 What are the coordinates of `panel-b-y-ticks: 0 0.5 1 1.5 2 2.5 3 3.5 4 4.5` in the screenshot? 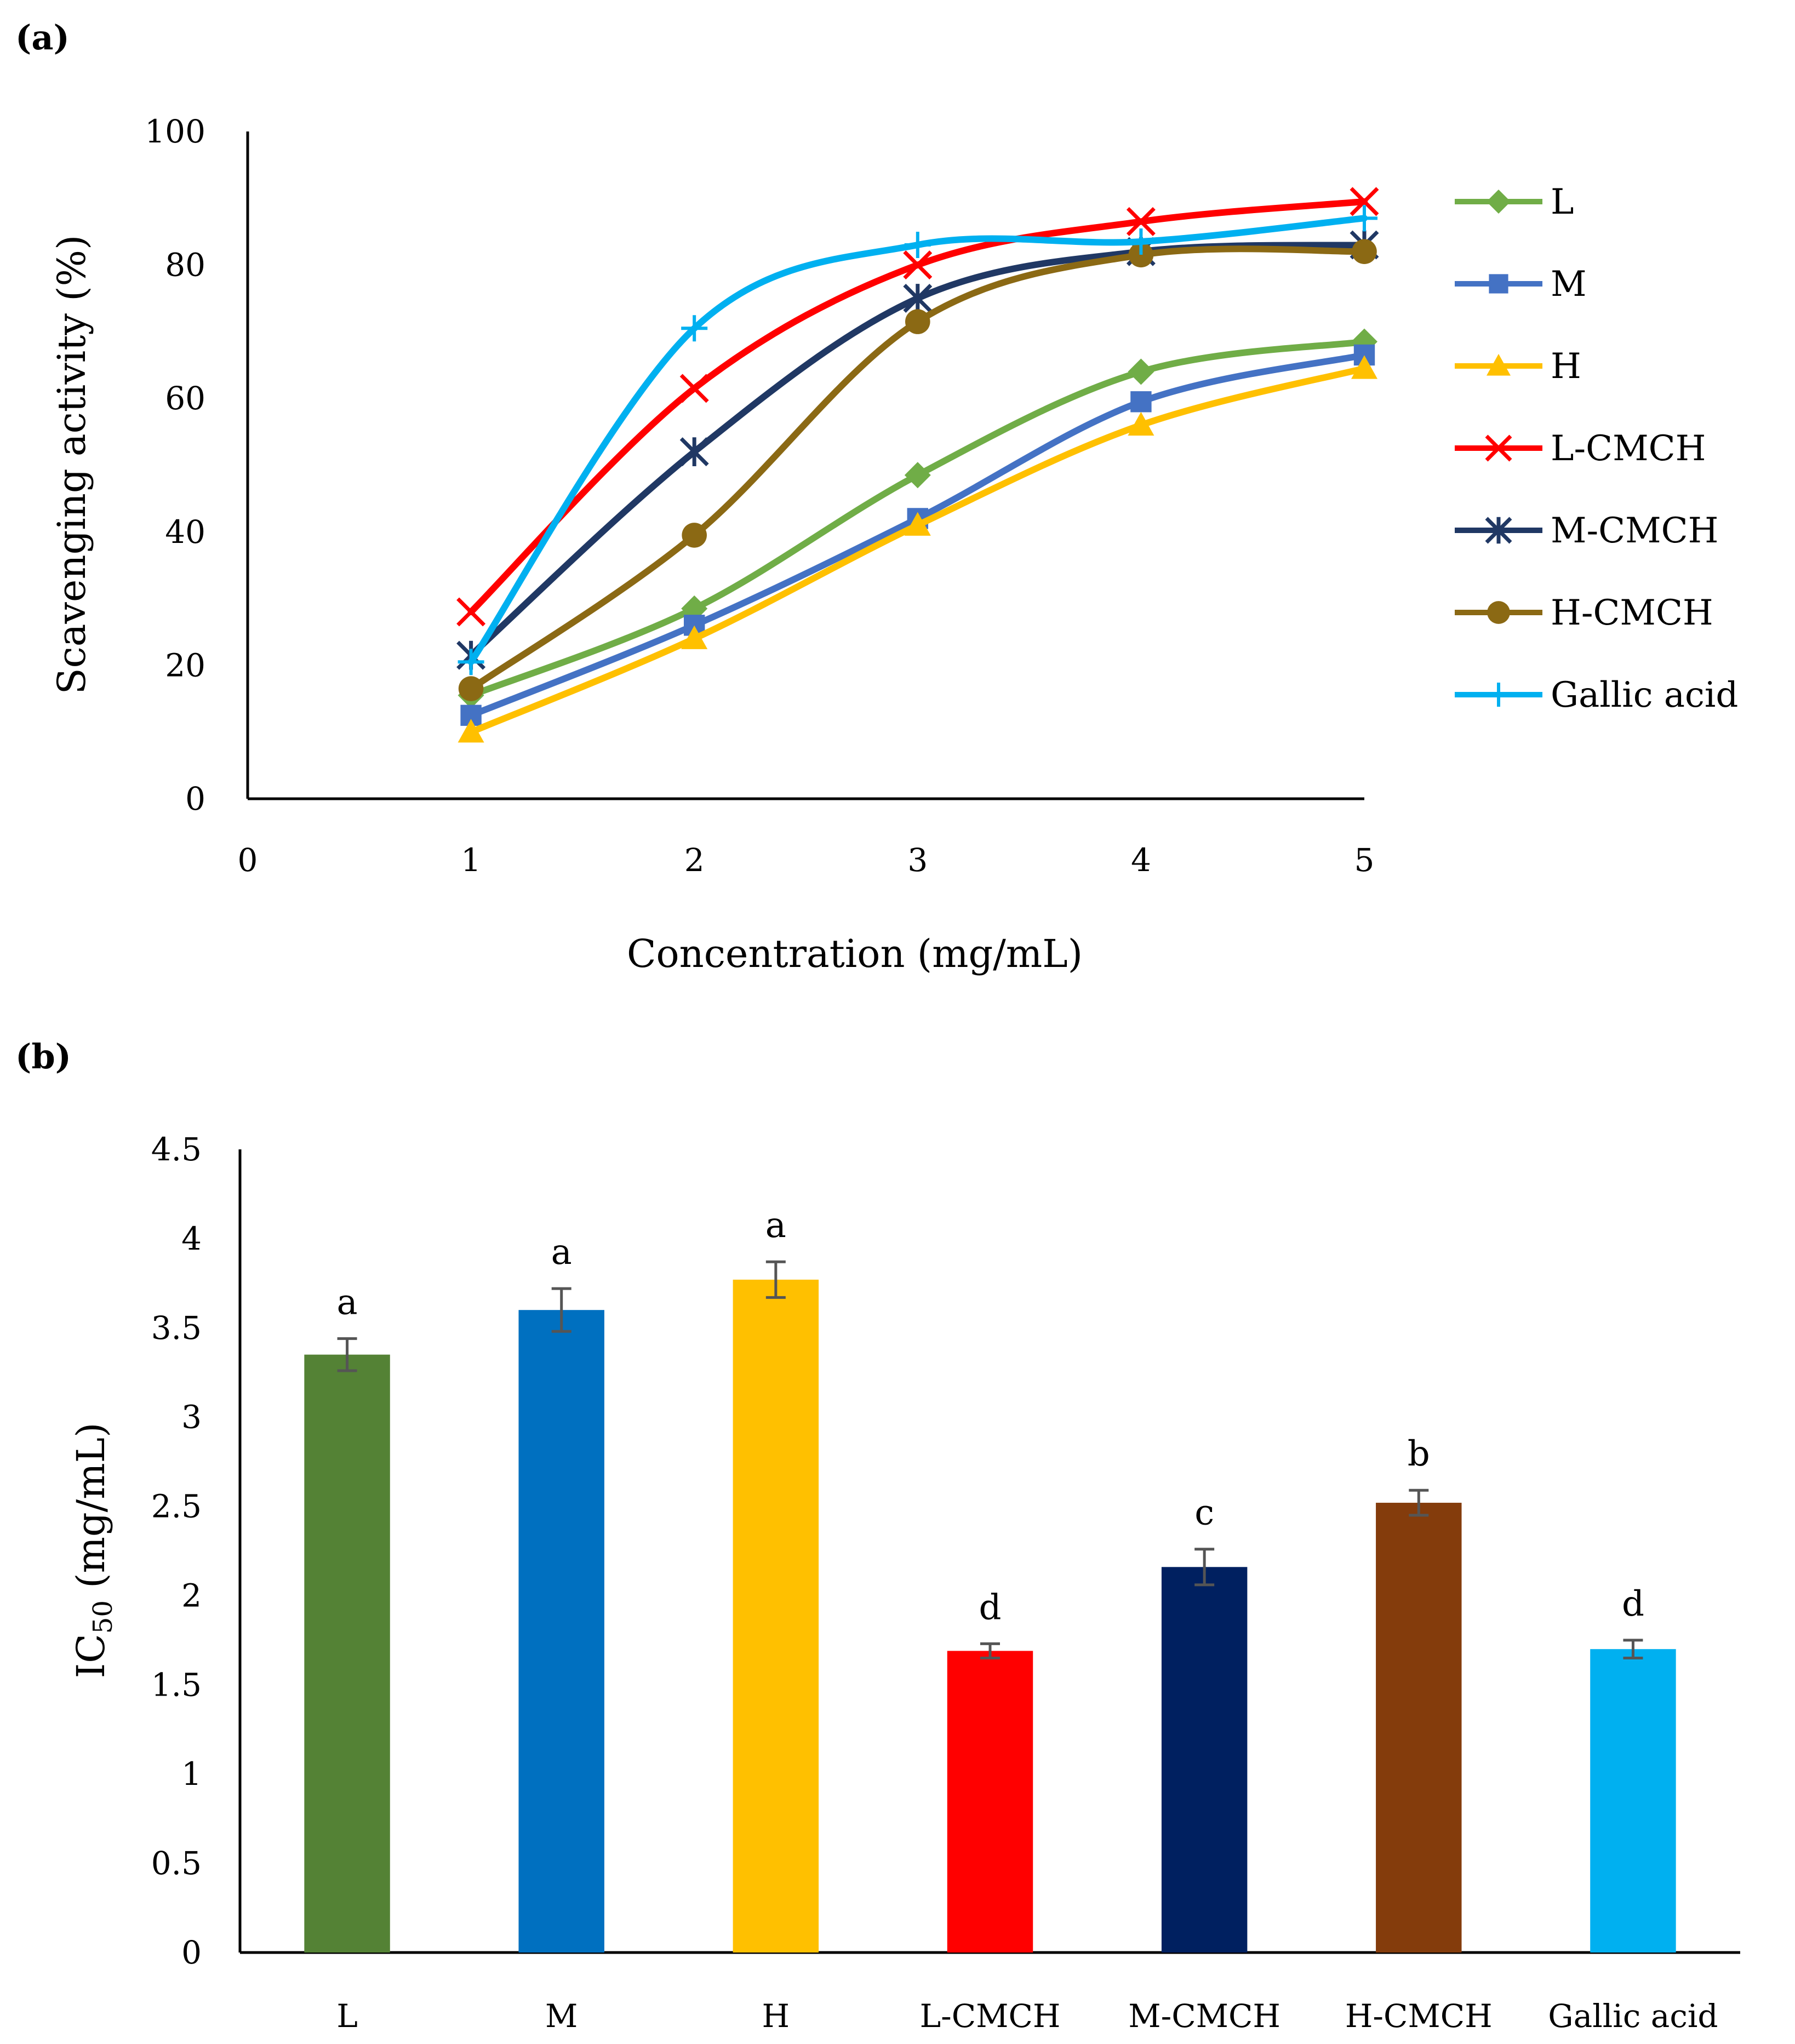 It's located at (176, 1551).